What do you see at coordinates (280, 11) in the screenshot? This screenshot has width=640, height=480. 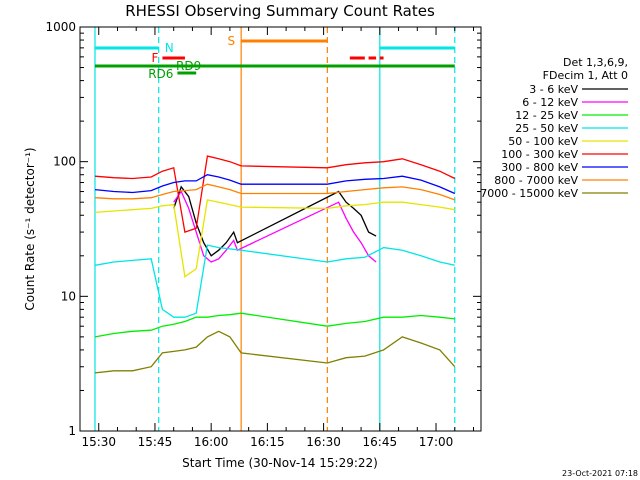 I see `chart-title: RHESSI Observing Summary Count Rates` at bounding box center [280, 11].